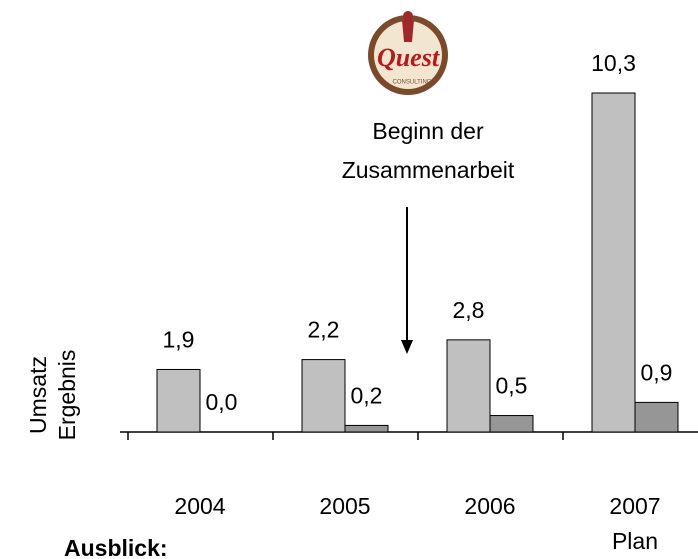  I want to click on x-tick-label: 2007 Plan, so click(634, 523).